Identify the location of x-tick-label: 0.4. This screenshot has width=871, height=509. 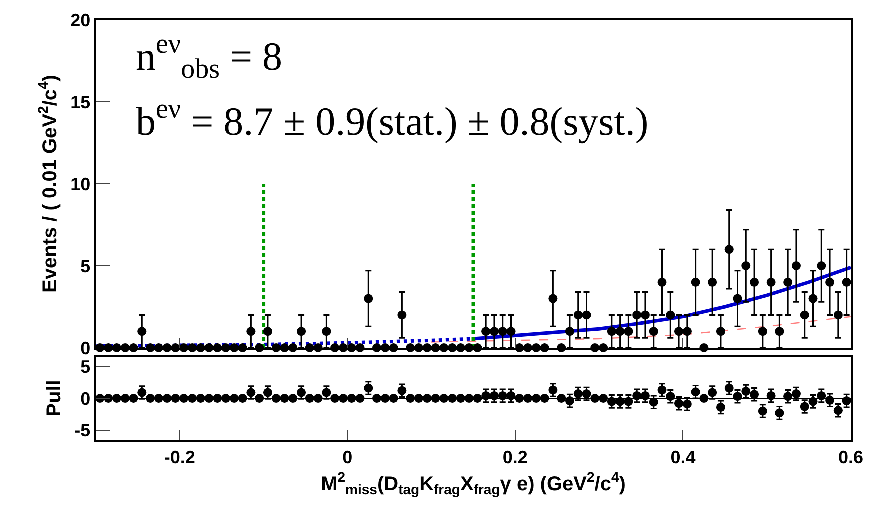
(683, 457).